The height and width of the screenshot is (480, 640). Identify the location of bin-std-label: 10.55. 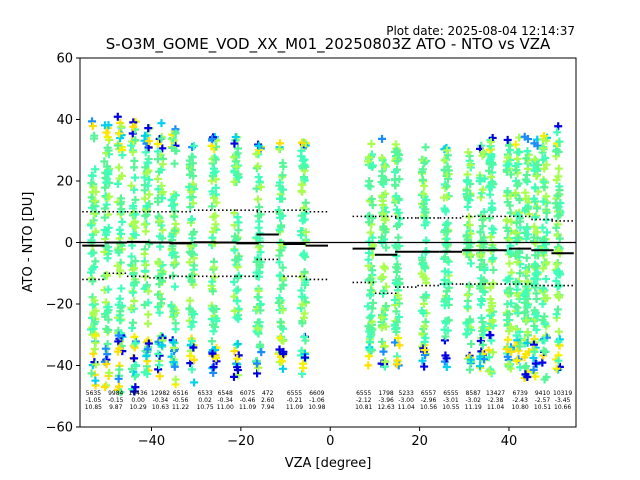
(450, 407).